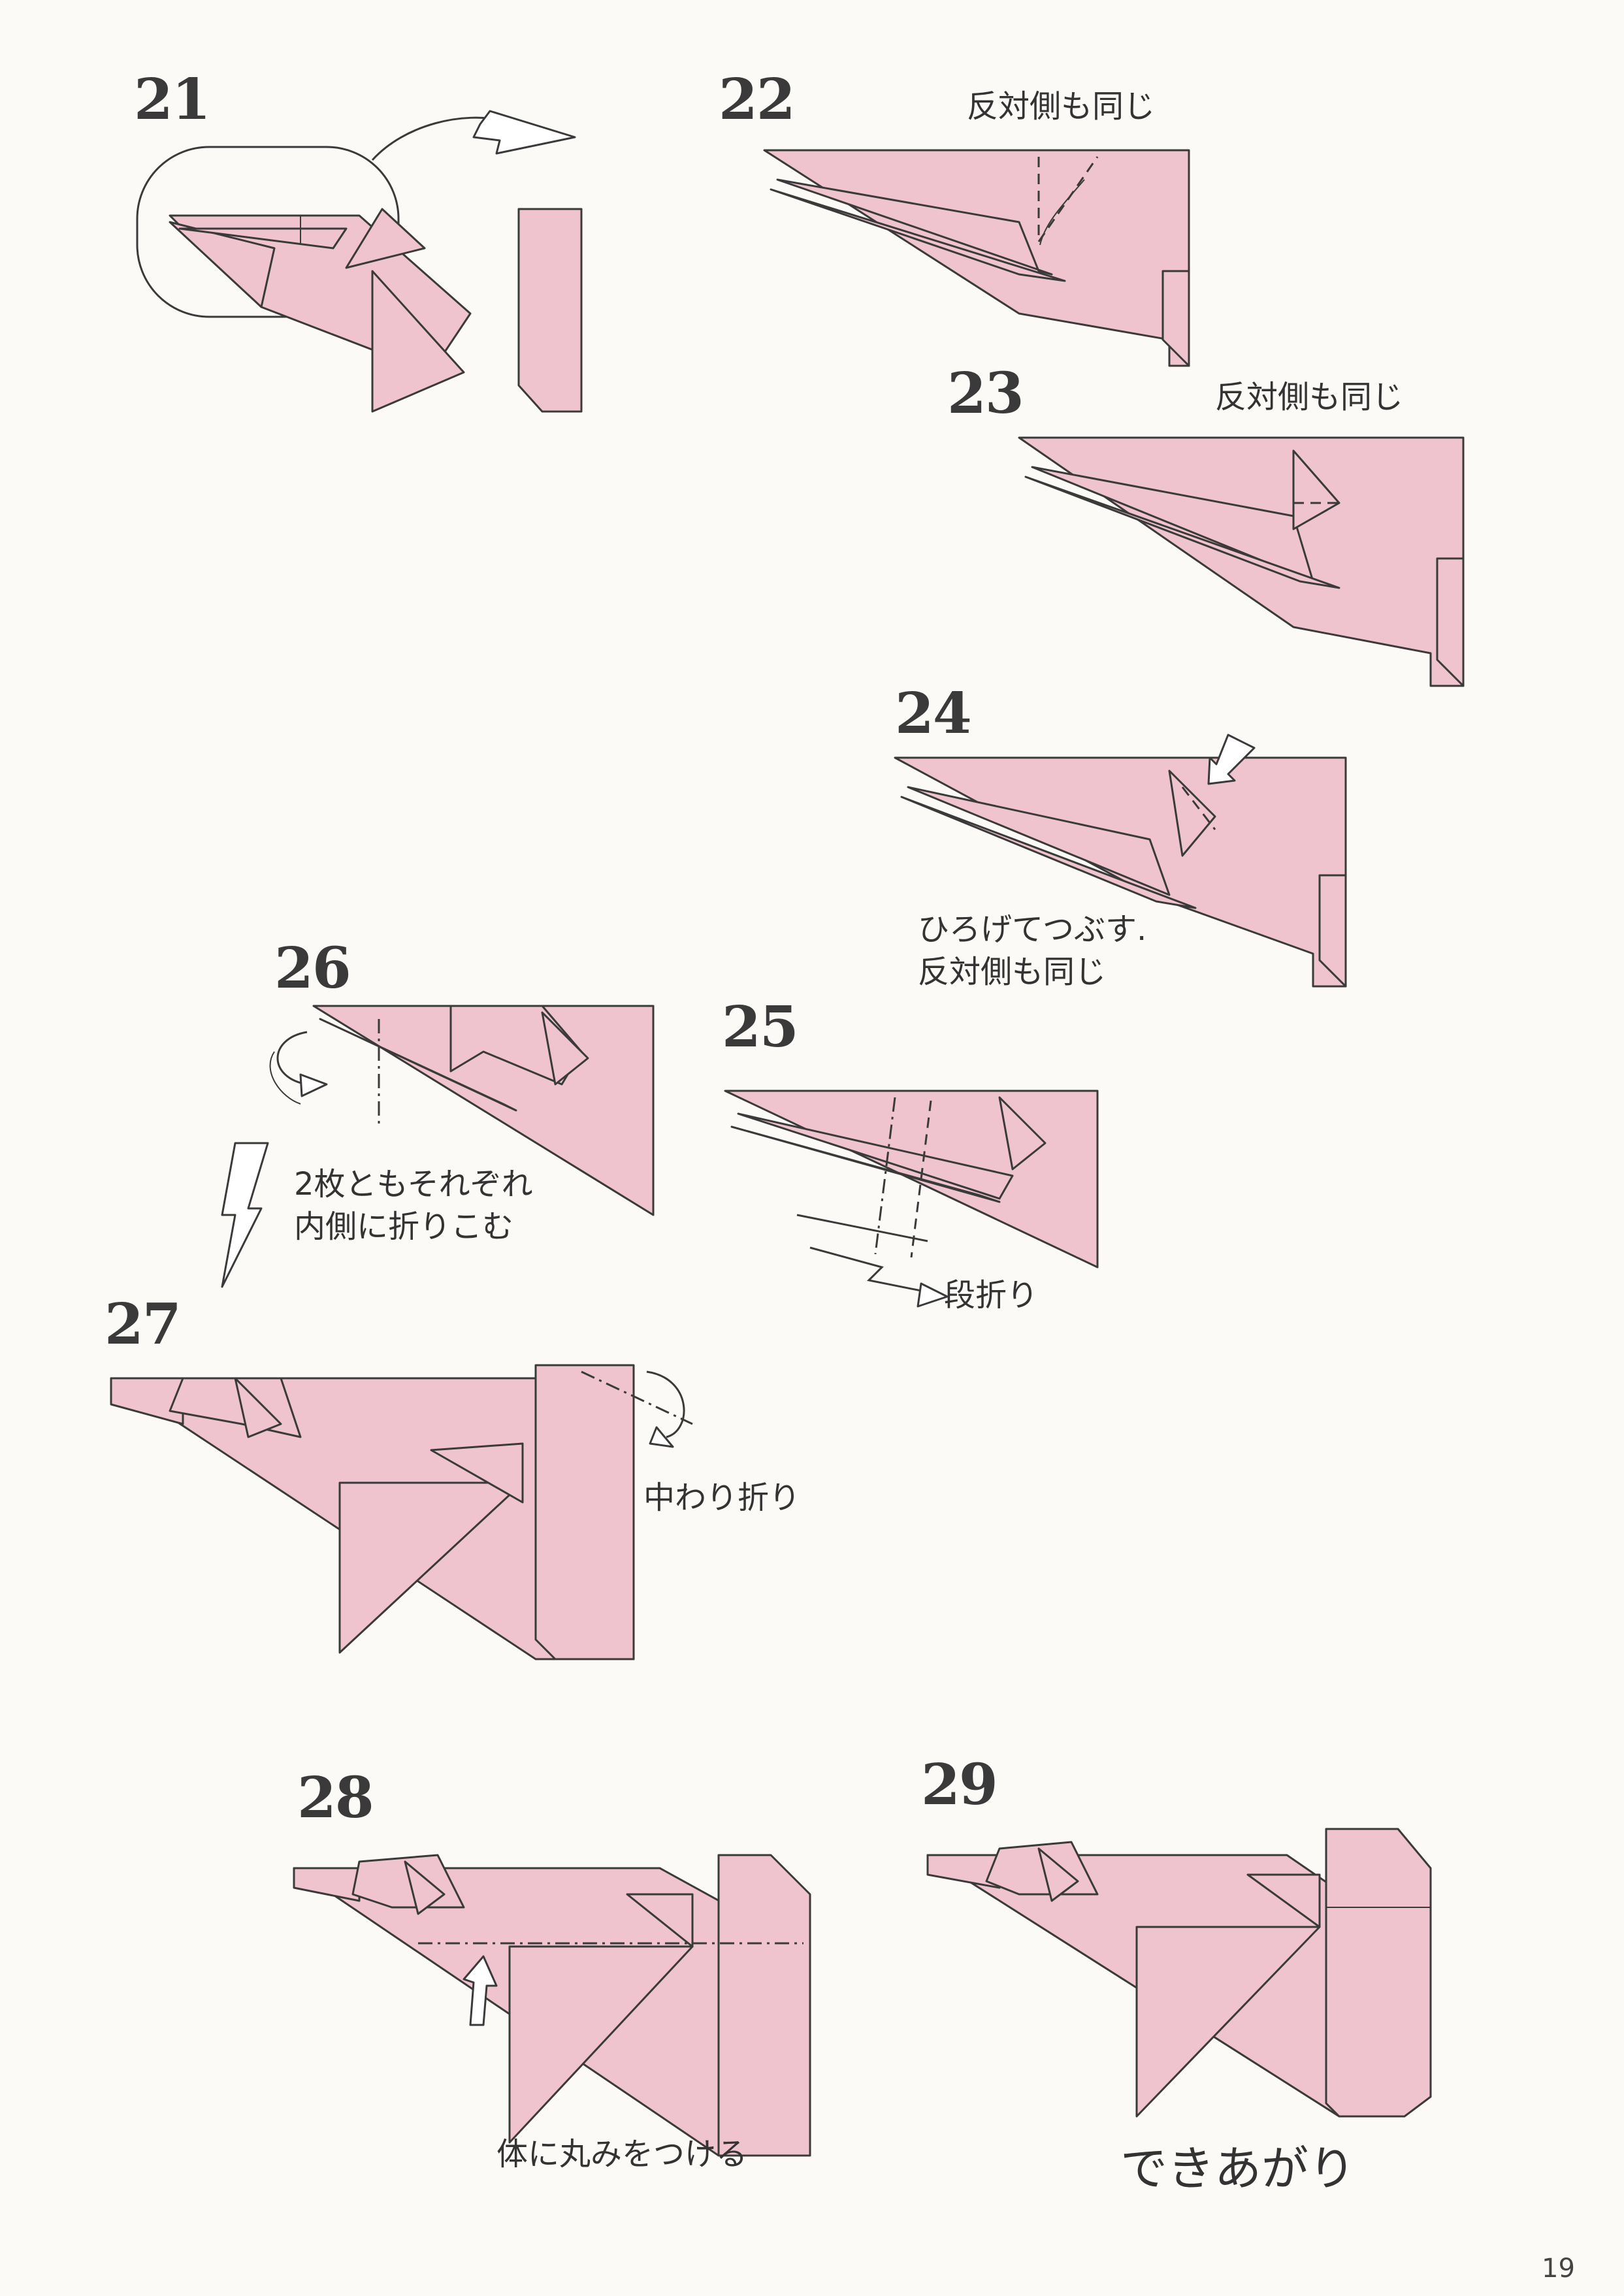 The image size is (1624, 2296). What do you see at coordinates (552, 2005) in the screenshot?
I see `step-28-diagram` at bounding box center [552, 2005].